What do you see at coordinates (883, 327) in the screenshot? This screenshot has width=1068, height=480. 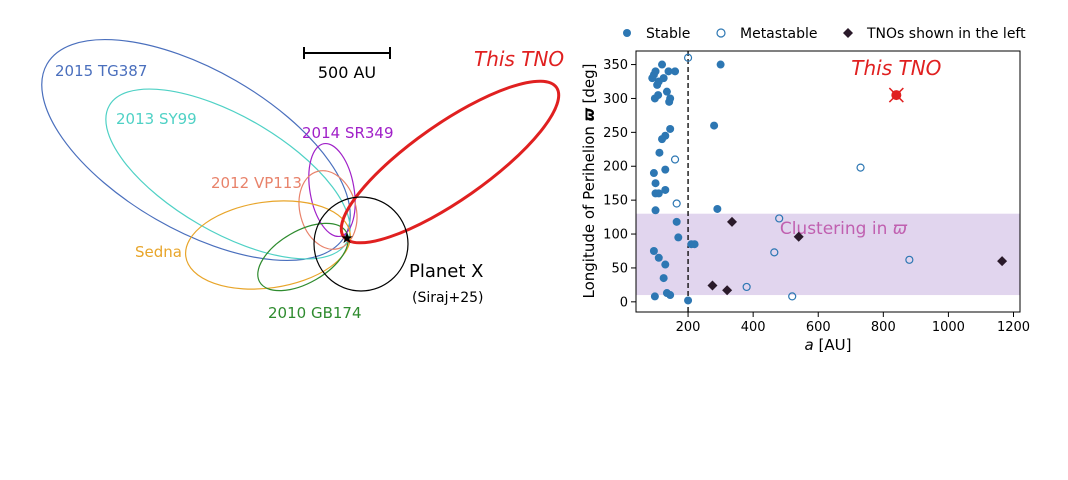 I see `x-tick-label: 800` at bounding box center [883, 327].